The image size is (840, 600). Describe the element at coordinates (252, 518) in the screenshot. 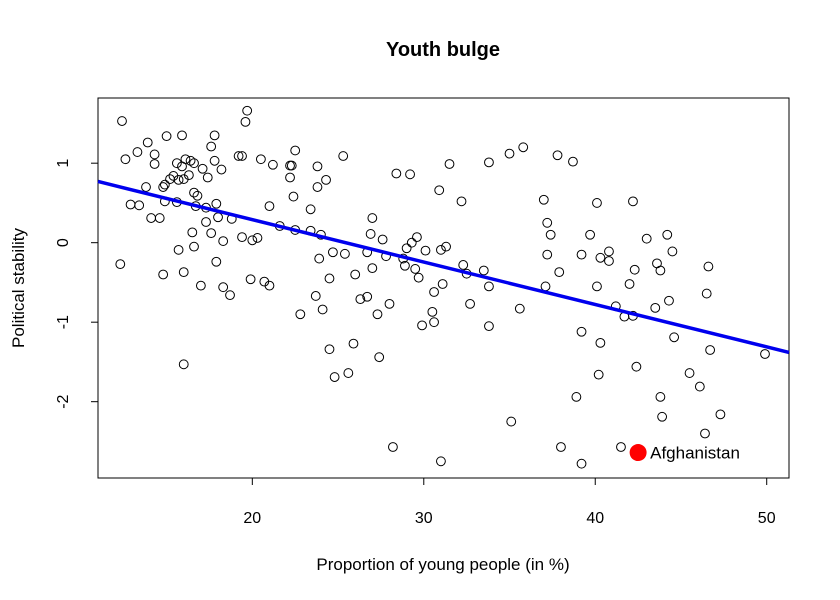

I see `x-tick-label: 20` at that location.